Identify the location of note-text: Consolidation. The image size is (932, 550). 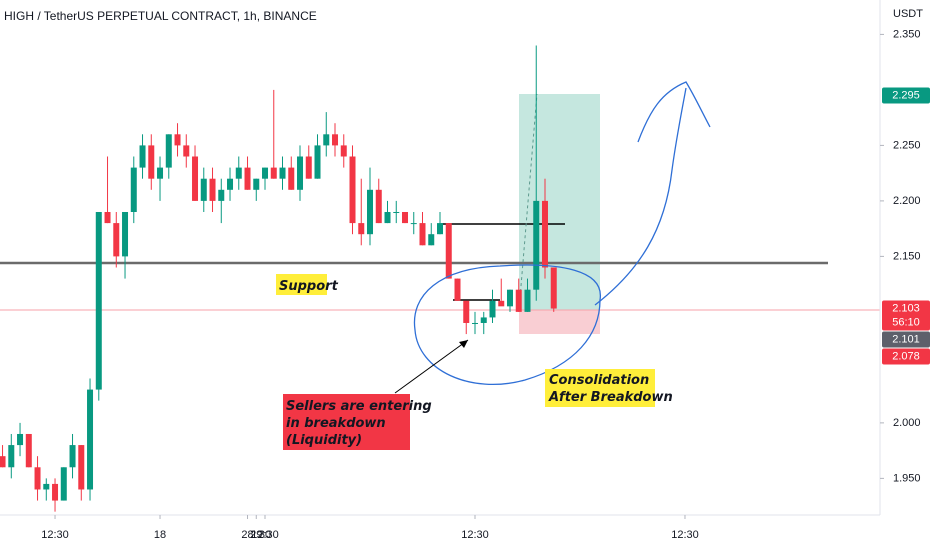
(599, 380).